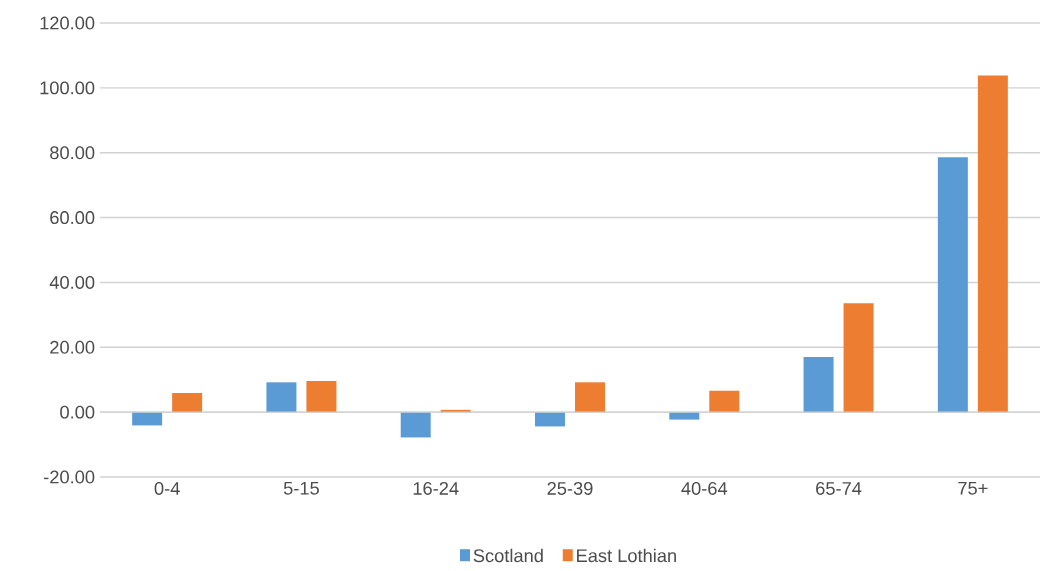 This screenshot has width=1048, height=571. Describe the element at coordinates (72, 282) in the screenshot. I see `y-tick-label: 40.00` at that location.